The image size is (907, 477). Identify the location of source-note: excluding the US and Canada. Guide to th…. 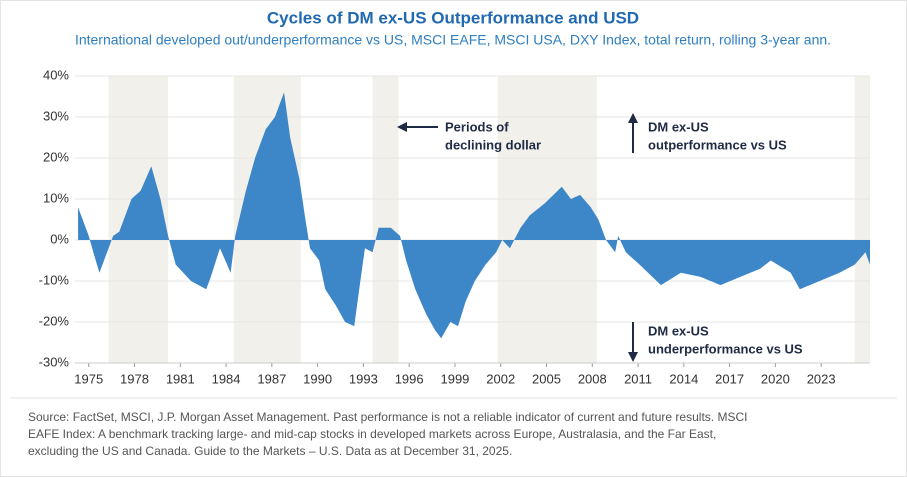
(270, 451).